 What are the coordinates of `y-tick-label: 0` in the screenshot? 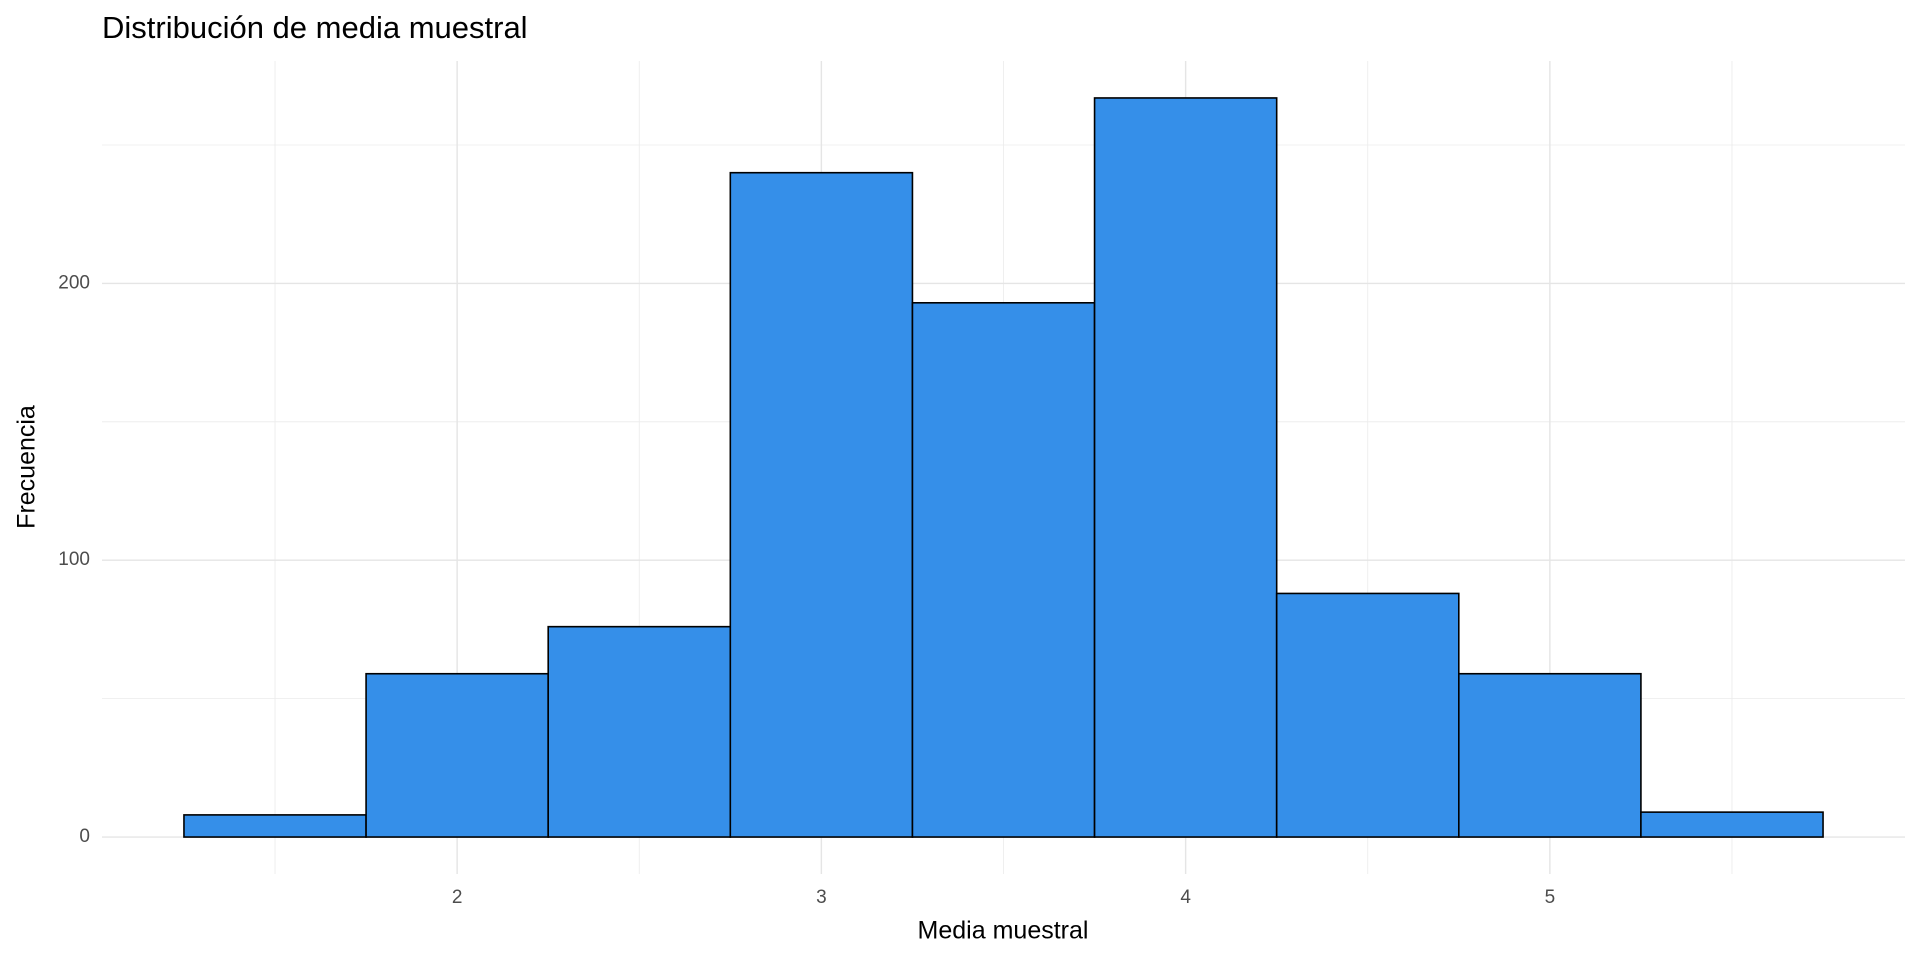 It's located at (84, 836).